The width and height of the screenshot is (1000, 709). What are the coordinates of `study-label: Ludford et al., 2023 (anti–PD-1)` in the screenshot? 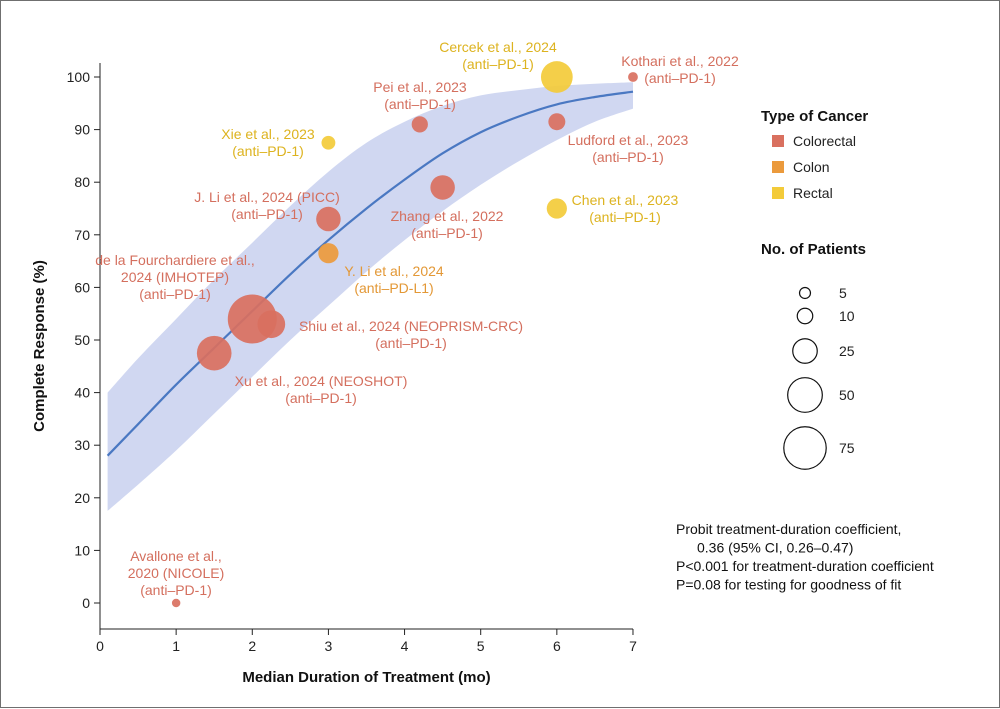 It's located at (628, 148).